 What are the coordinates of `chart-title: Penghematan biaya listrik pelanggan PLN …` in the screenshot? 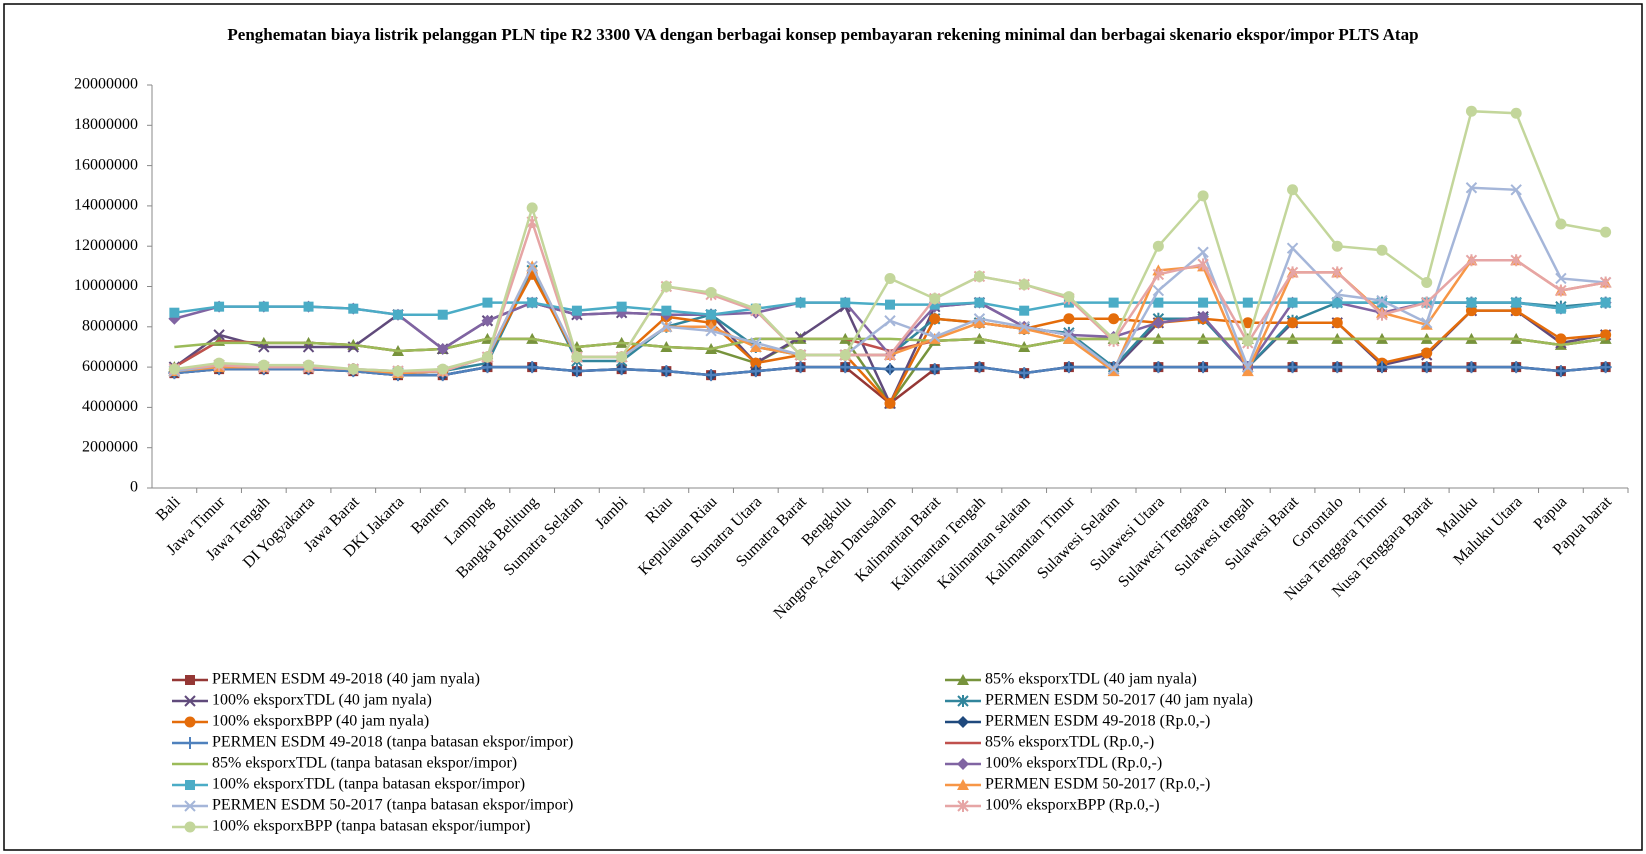 It's located at (823, 34).